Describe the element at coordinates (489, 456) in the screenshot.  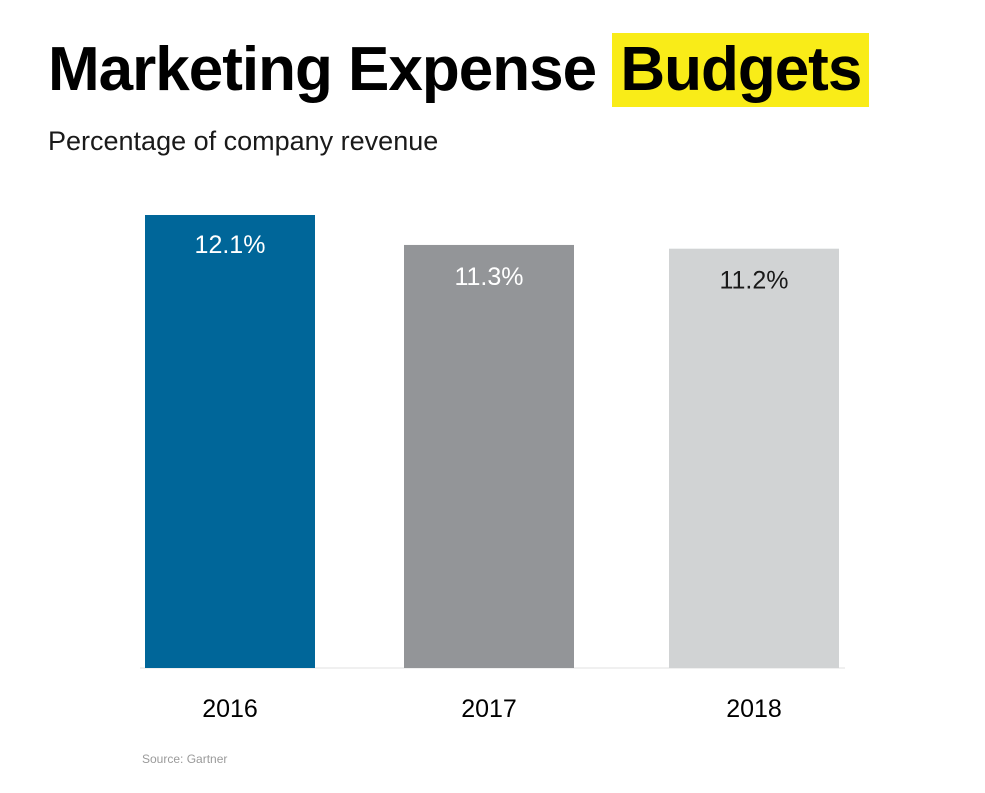
I see `bar-2017` at that location.